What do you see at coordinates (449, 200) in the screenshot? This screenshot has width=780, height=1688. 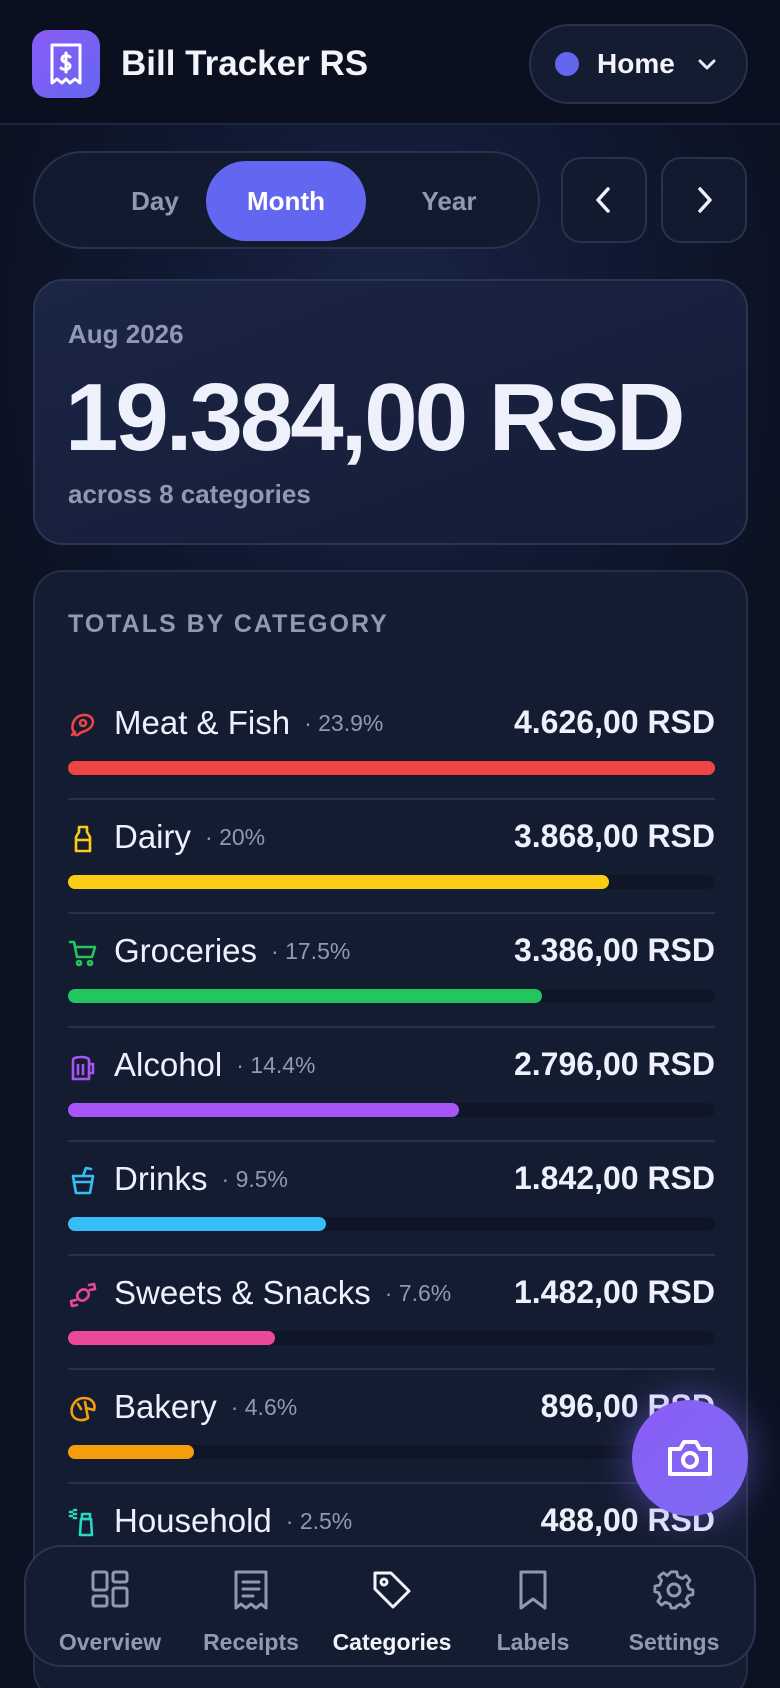 I see `tab-year: Year` at bounding box center [449, 200].